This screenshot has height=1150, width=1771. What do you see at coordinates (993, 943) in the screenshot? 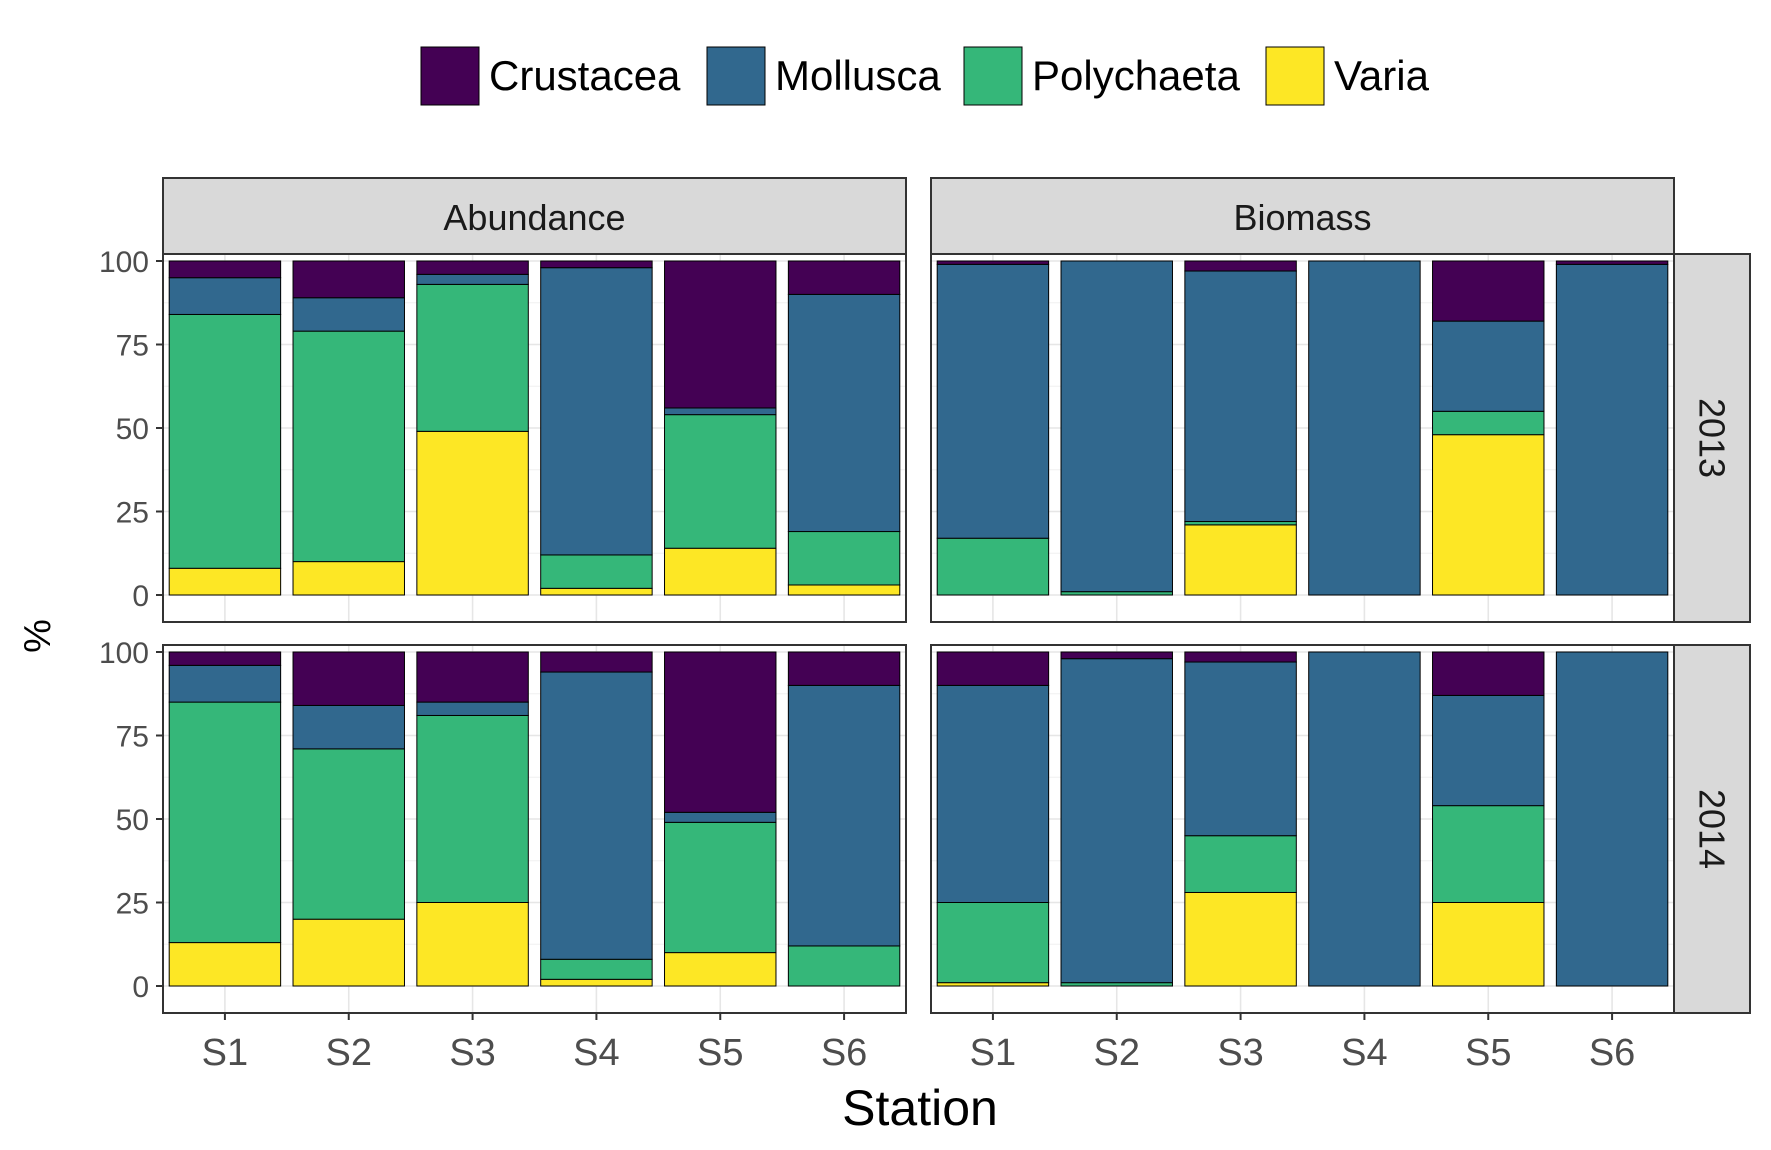
I see `bar-biomass-2014-s1-polychaeta` at bounding box center [993, 943].